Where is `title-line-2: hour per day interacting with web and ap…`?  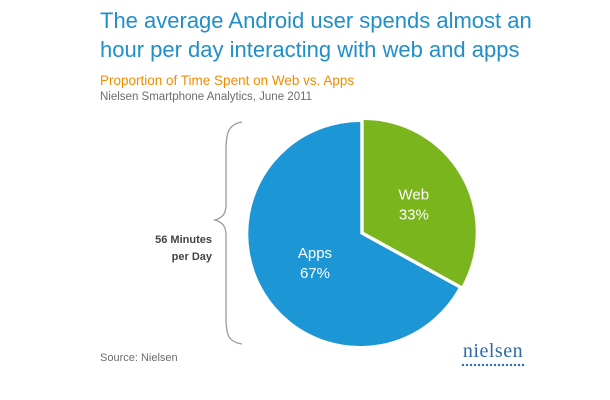 title-line-2: hour per day interacting with web and ap… is located at coordinates (310, 49).